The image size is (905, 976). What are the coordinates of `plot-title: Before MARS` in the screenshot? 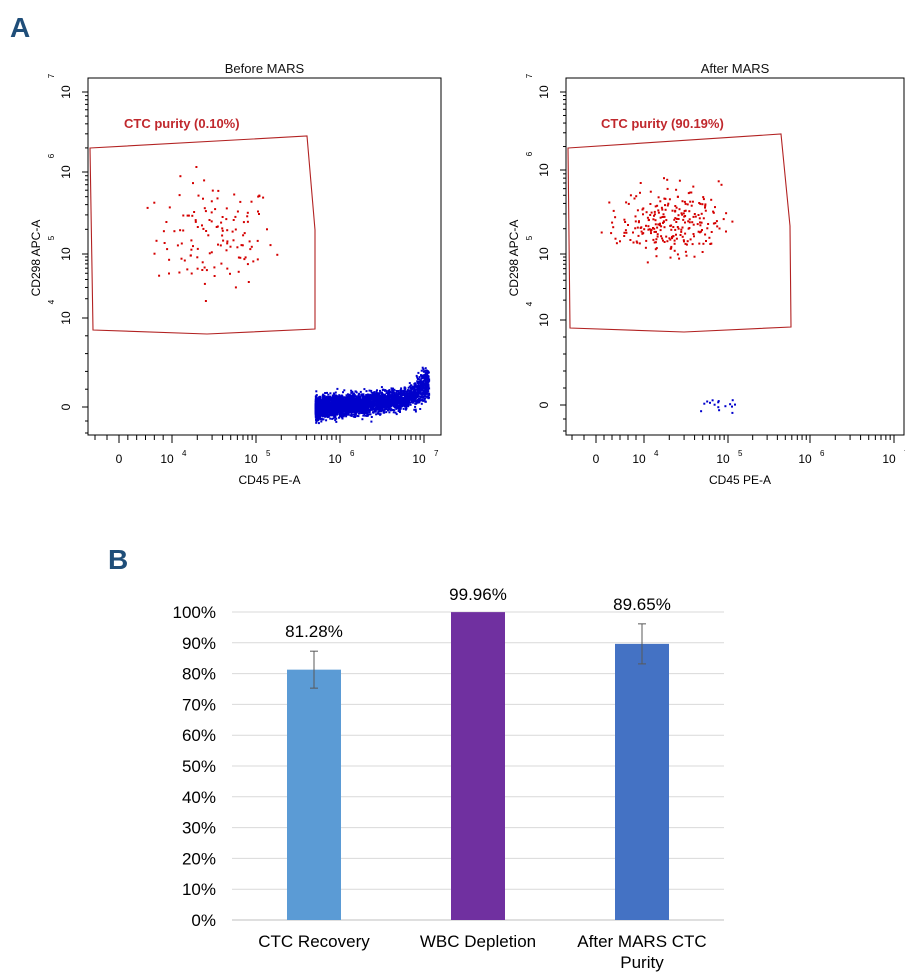 It's located at (265, 68).